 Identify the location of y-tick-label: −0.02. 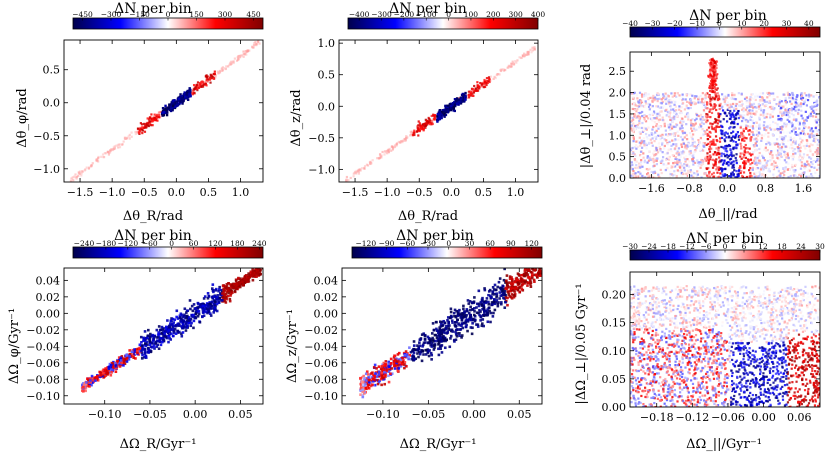
(43, 330).